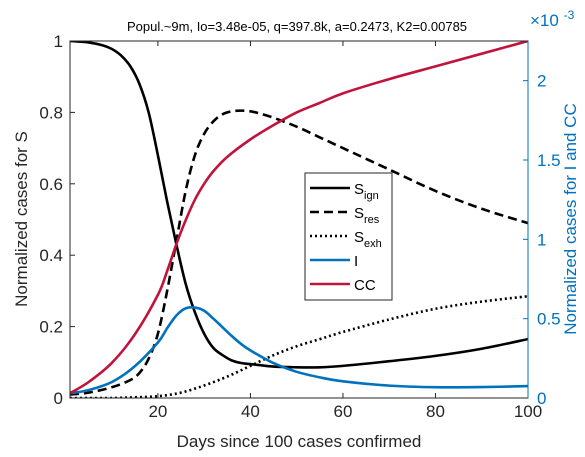  I want to click on y-axis-right: 0 0.5 1 1.5 2, so click(542, 240).